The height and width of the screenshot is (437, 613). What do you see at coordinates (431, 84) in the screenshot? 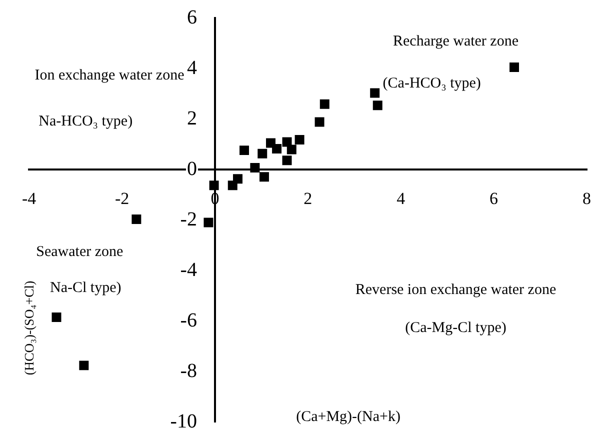
I see `annotation: (Ca-HCO₃ type)` at bounding box center [431, 84].